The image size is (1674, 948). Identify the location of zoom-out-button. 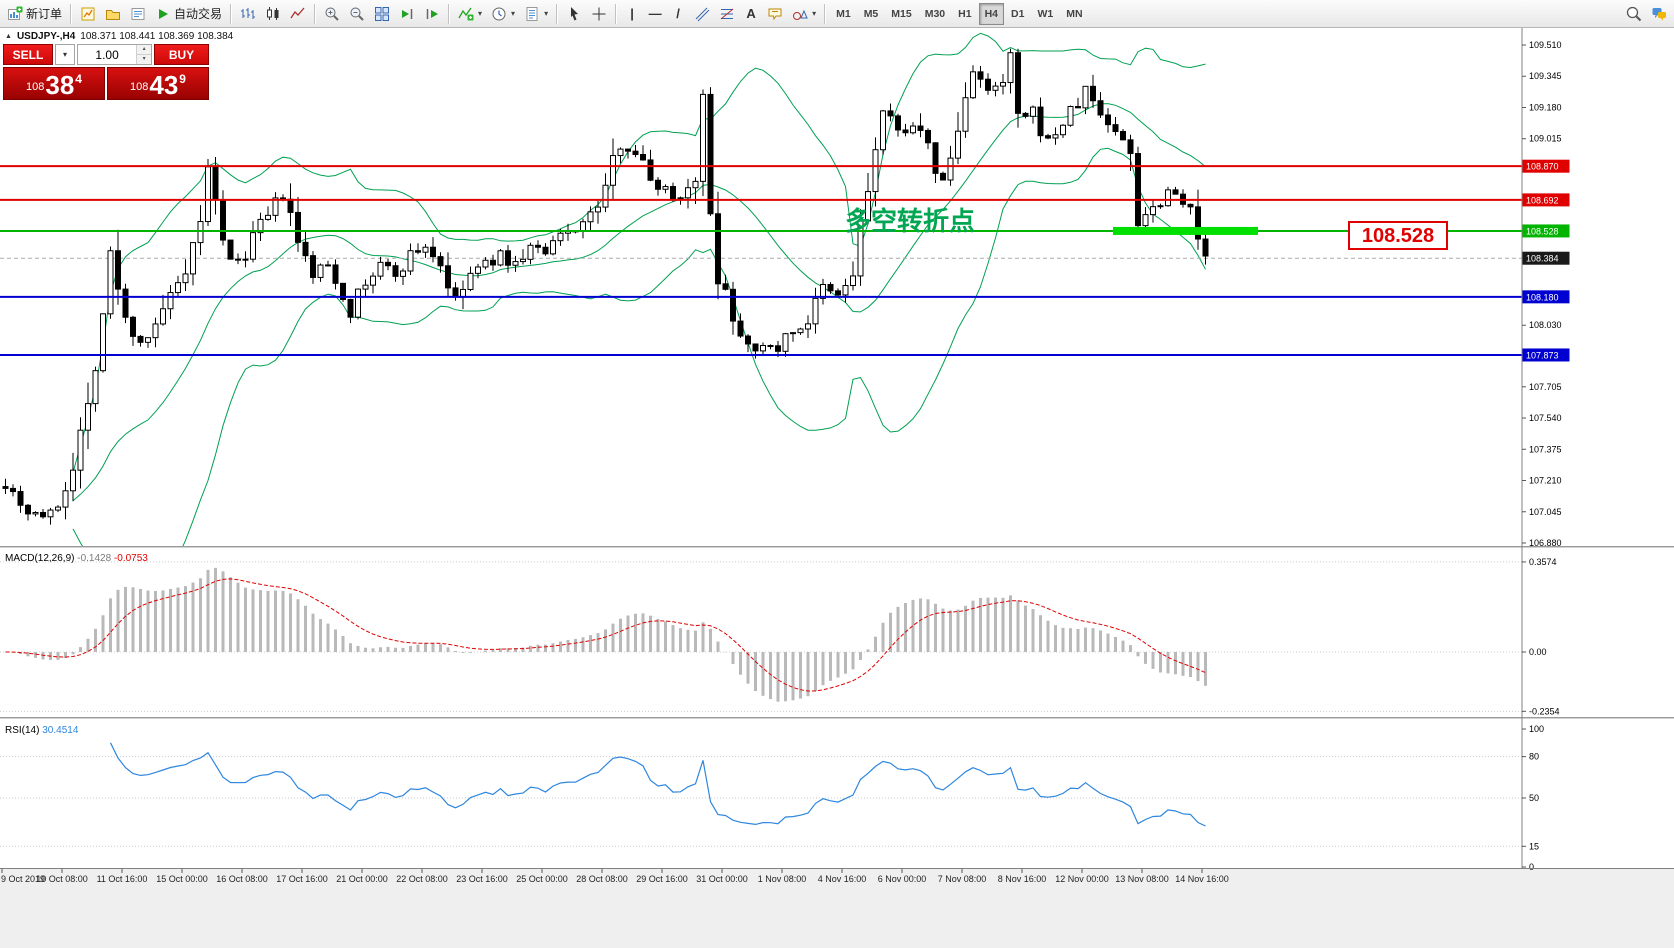
(357, 14).